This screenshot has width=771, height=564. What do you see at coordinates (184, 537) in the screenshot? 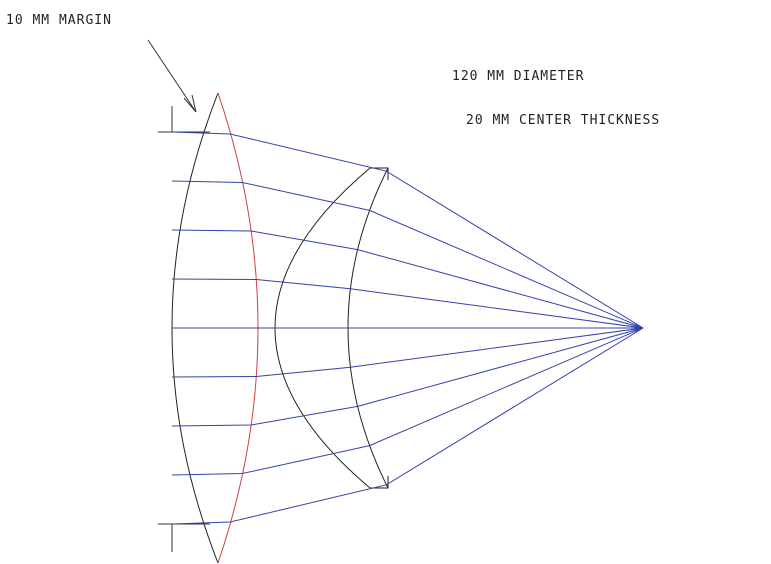
I see `margin-mark-bottom` at bounding box center [184, 537].